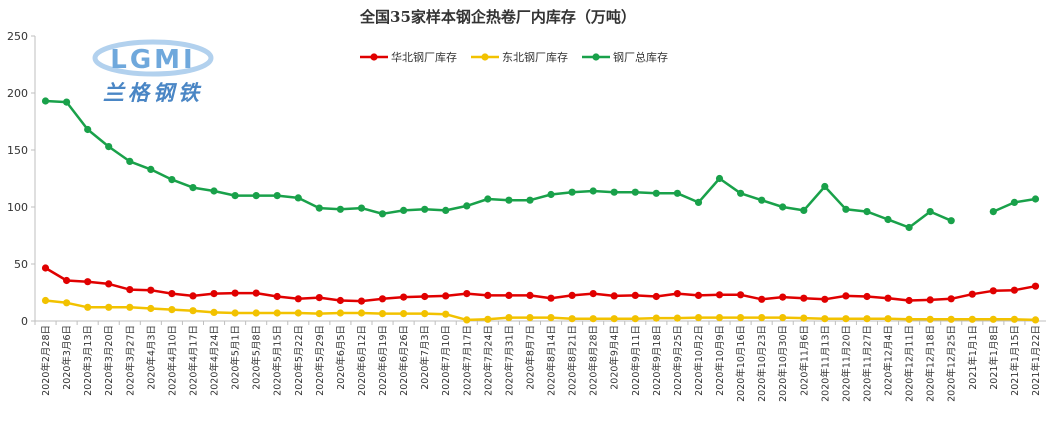 Image resolution: width=1052 pixels, height=424 pixels. Describe the element at coordinates (699, 360) in the screenshot. I see `x-tick-label: 2020年10月2日` at that location.